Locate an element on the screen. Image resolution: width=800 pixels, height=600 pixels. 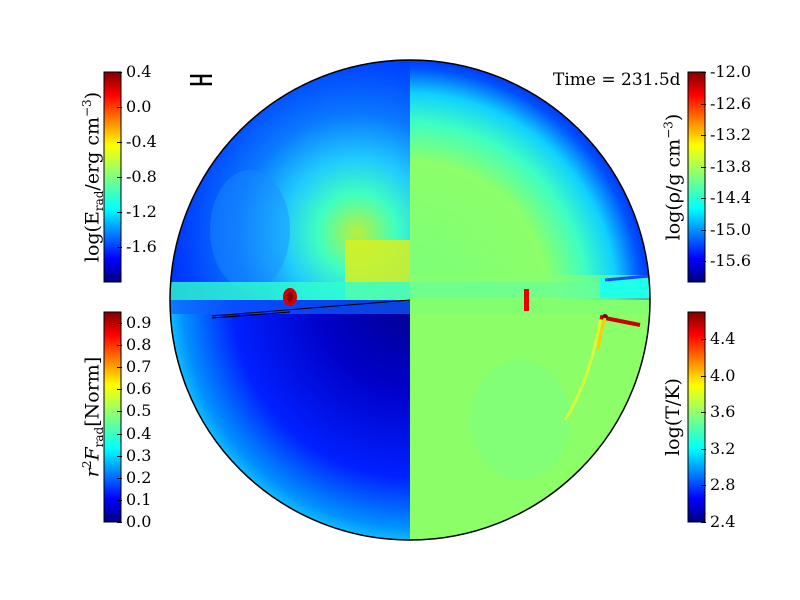
quadrant-density is located at coordinates (530, 180).